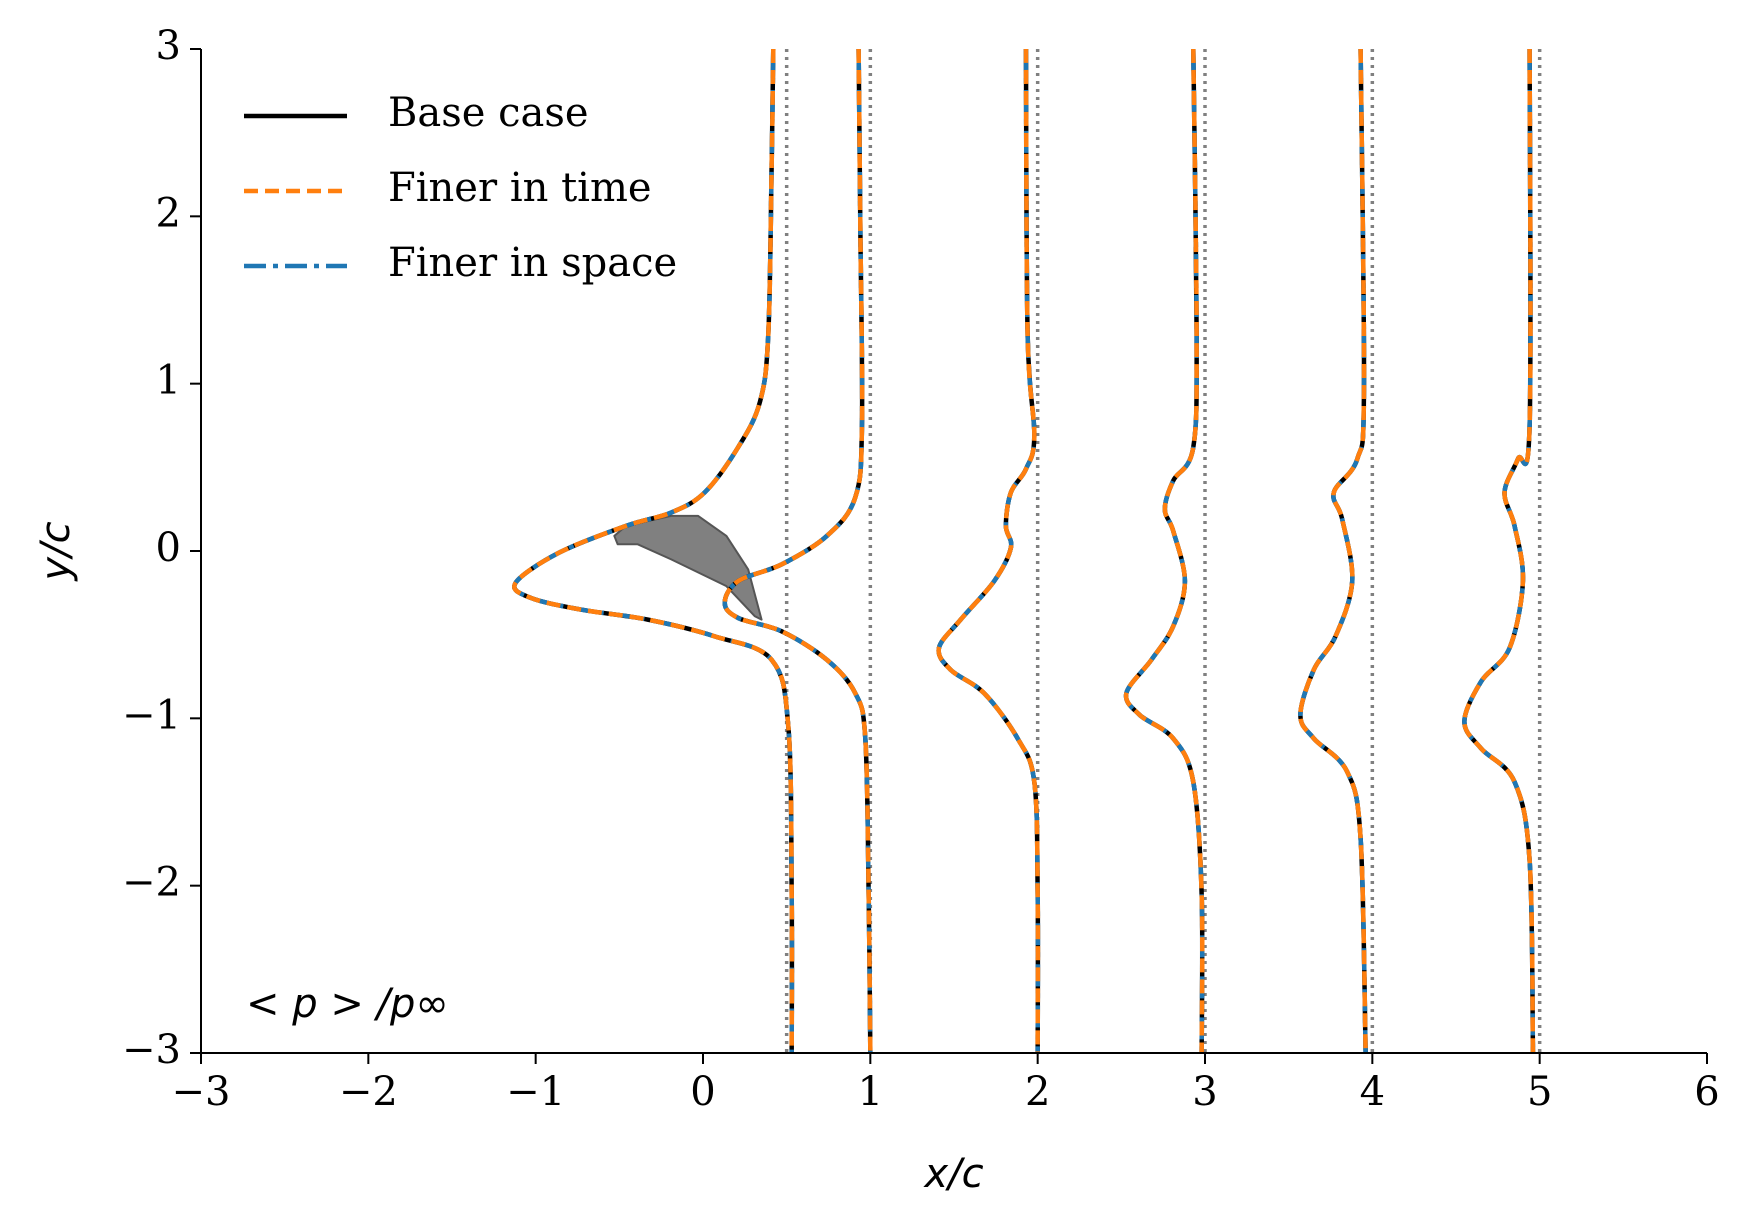 The width and height of the screenshot is (1744, 1223). What do you see at coordinates (688, 567) in the screenshot?
I see `airfoil` at bounding box center [688, 567].